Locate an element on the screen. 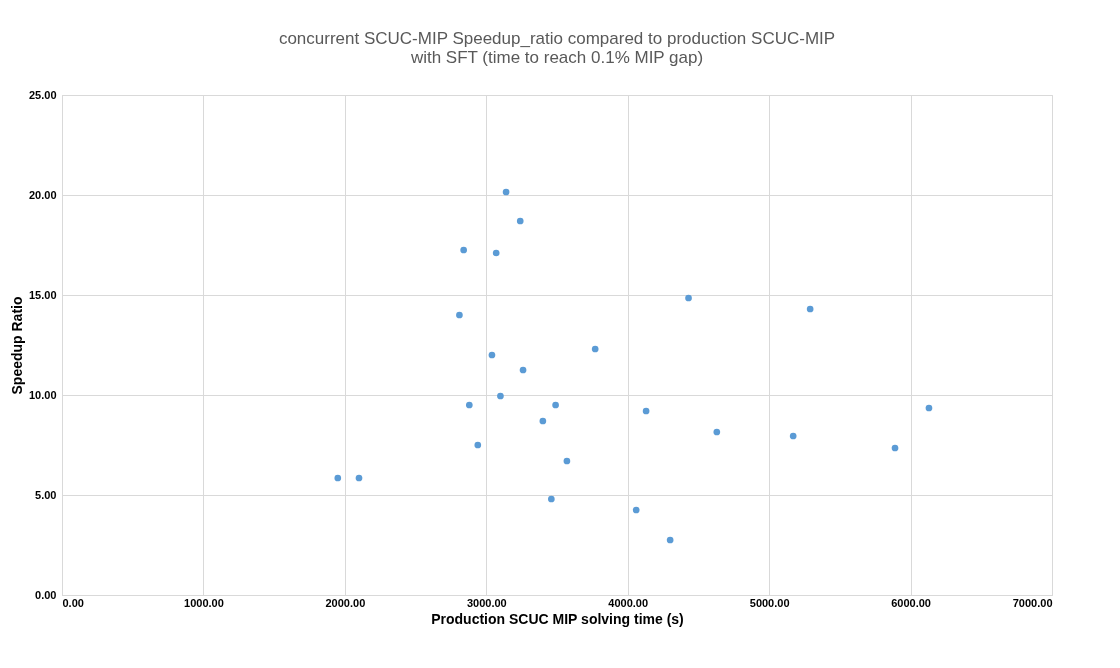 This screenshot has width=1120, height=668. text: with SFT (time to reach 0.1% MIP gap) is located at coordinates (557, 57).